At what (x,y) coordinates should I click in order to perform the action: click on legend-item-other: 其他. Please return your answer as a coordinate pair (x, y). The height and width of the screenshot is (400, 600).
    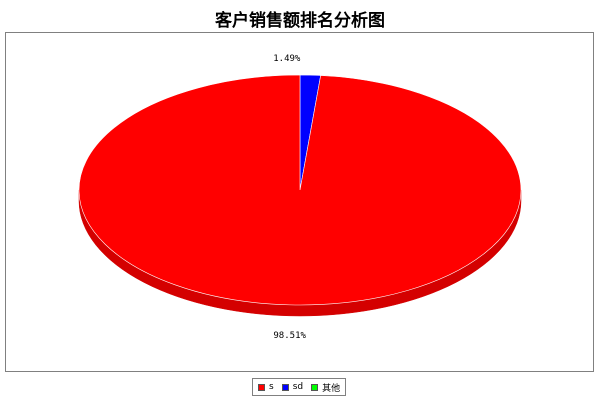
    Looking at the image, I should click on (325, 387).